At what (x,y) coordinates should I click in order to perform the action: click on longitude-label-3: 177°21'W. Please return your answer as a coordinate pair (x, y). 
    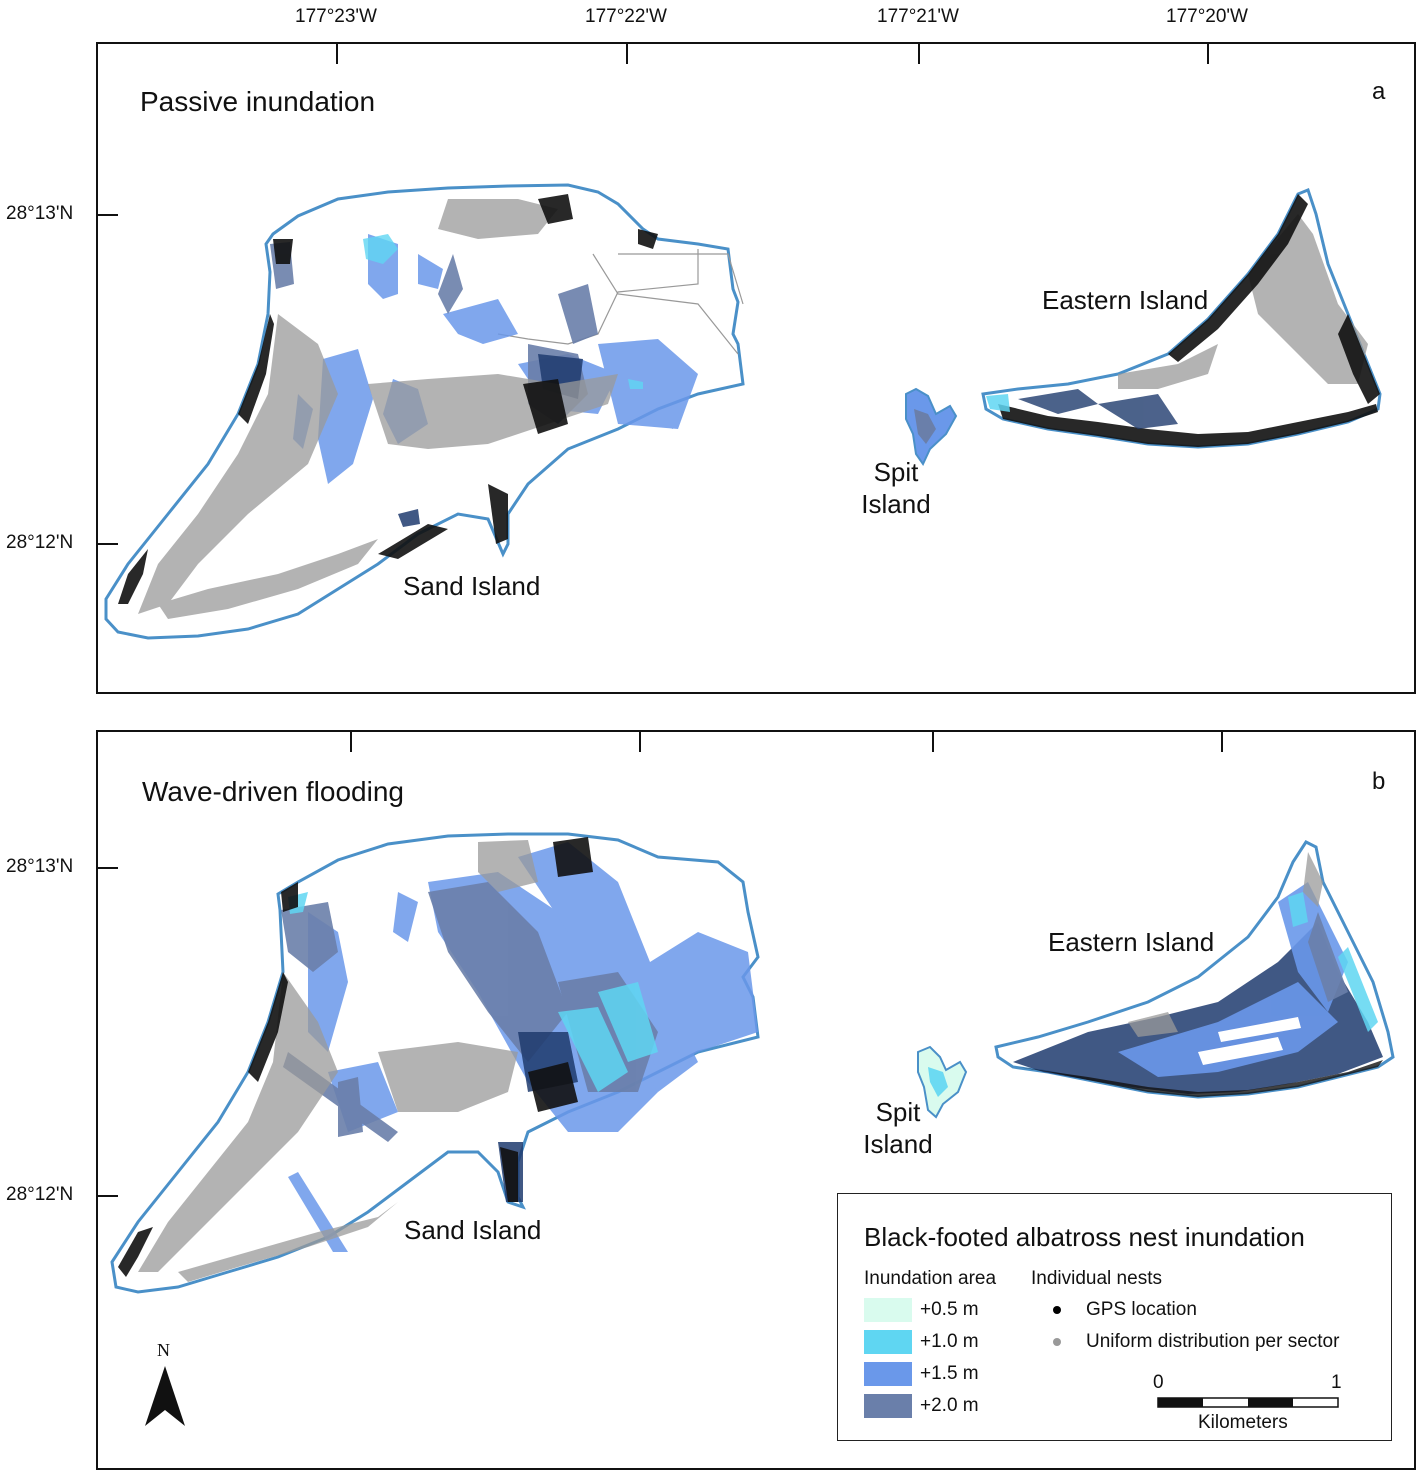
    Looking at the image, I should click on (918, 16).